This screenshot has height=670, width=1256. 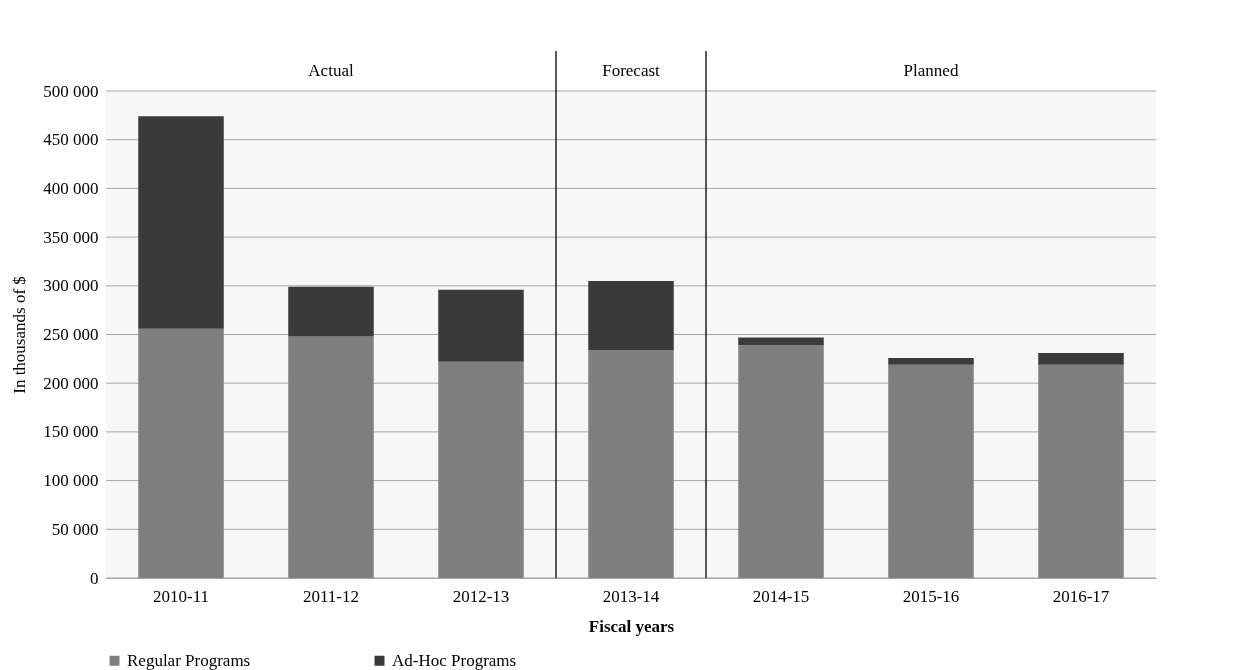 I want to click on x-tick-label: 2011-12, so click(x=331, y=596).